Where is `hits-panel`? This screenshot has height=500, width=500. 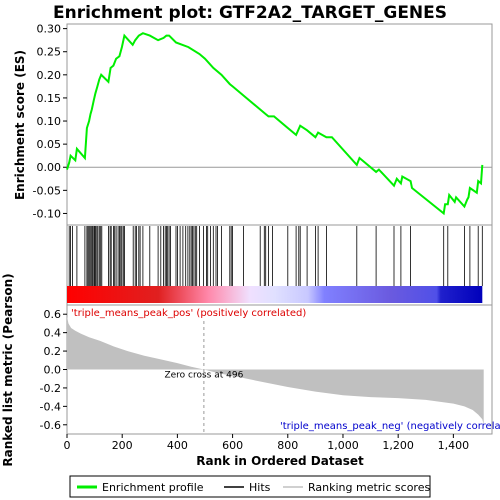
hits-panel is located at coordinates (279, 265).